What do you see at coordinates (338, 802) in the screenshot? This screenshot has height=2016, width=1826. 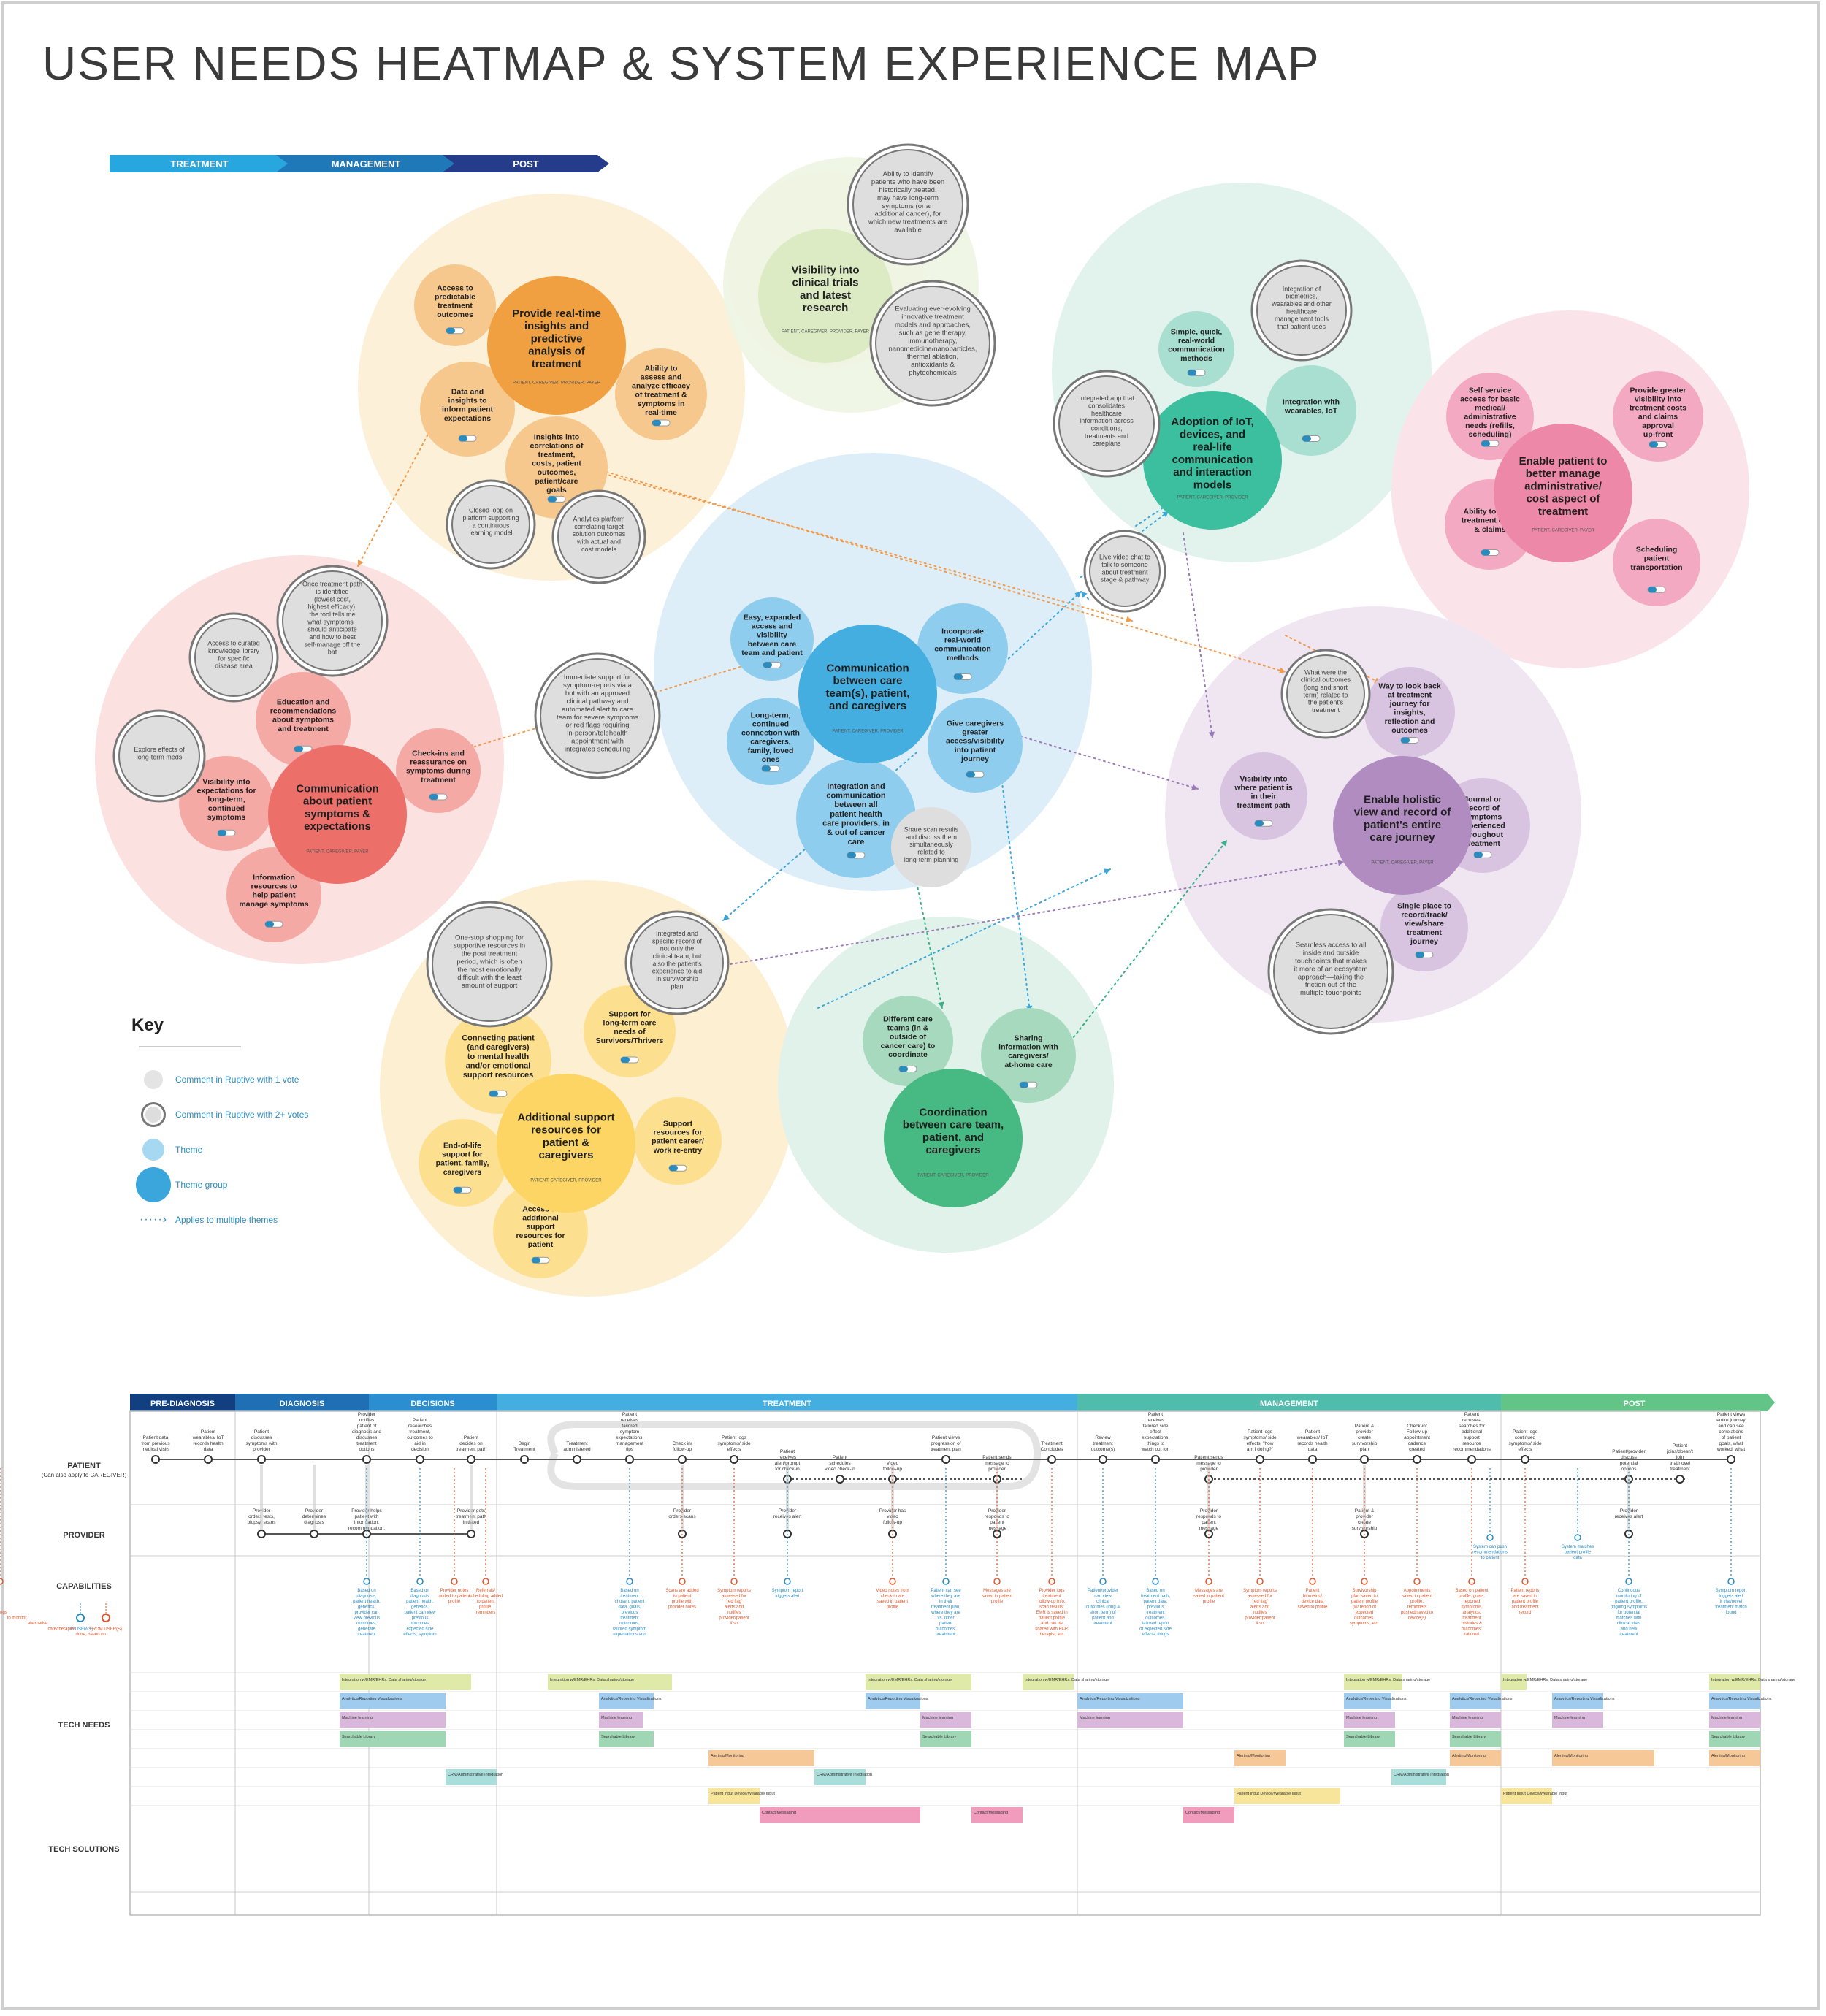 I see `text-line: about patient` at bounding box center [338, 802].